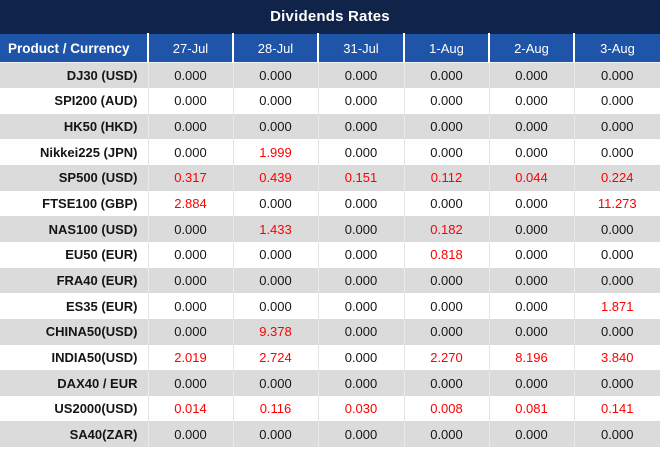  What do you see at coordinates (275, 152) in the screenshot?
I see `value-cell: 1.999` at bounding box center [275, 152].